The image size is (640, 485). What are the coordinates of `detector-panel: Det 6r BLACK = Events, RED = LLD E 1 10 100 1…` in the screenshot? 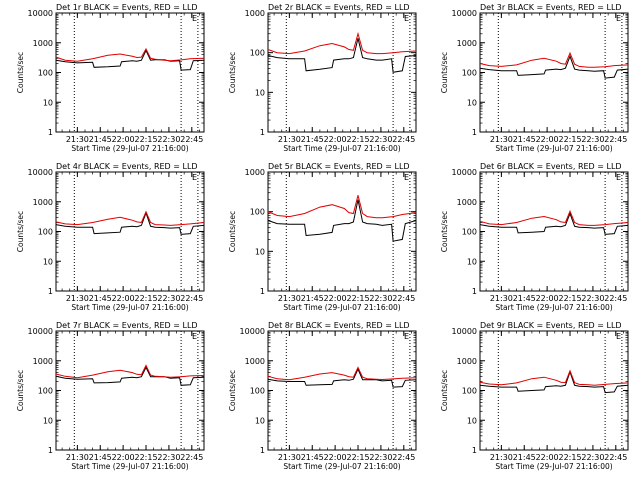 It's located at (534, 237).